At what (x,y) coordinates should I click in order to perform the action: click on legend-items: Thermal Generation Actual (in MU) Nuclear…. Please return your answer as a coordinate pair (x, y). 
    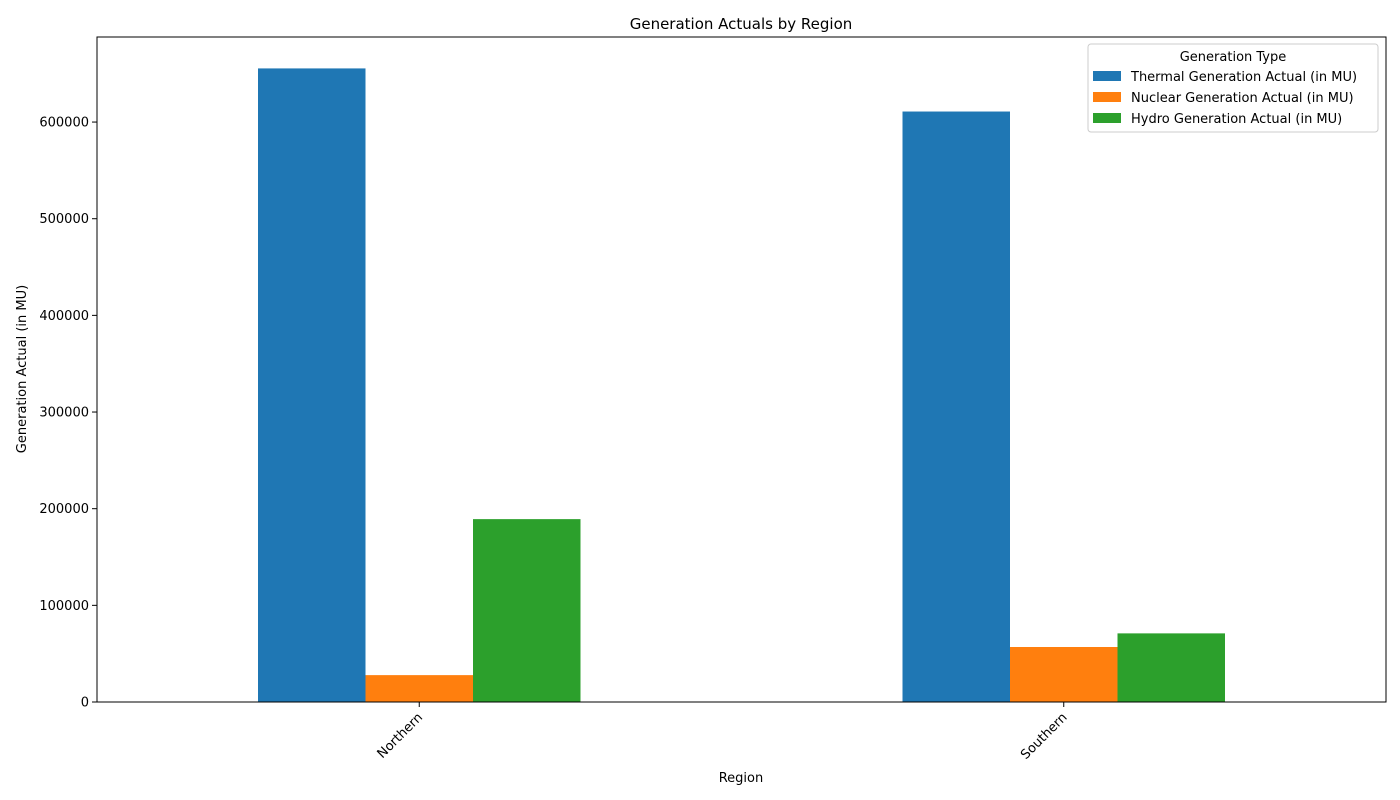
    Looking at the image, I should click on (1225, 98).